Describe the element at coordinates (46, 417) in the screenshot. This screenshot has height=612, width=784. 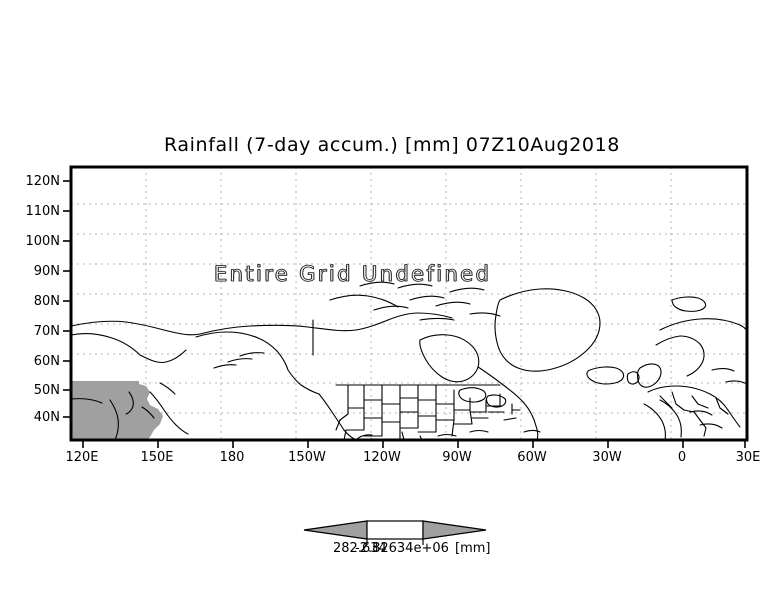
I see `y-tick-label-40N: 40N` at that location.